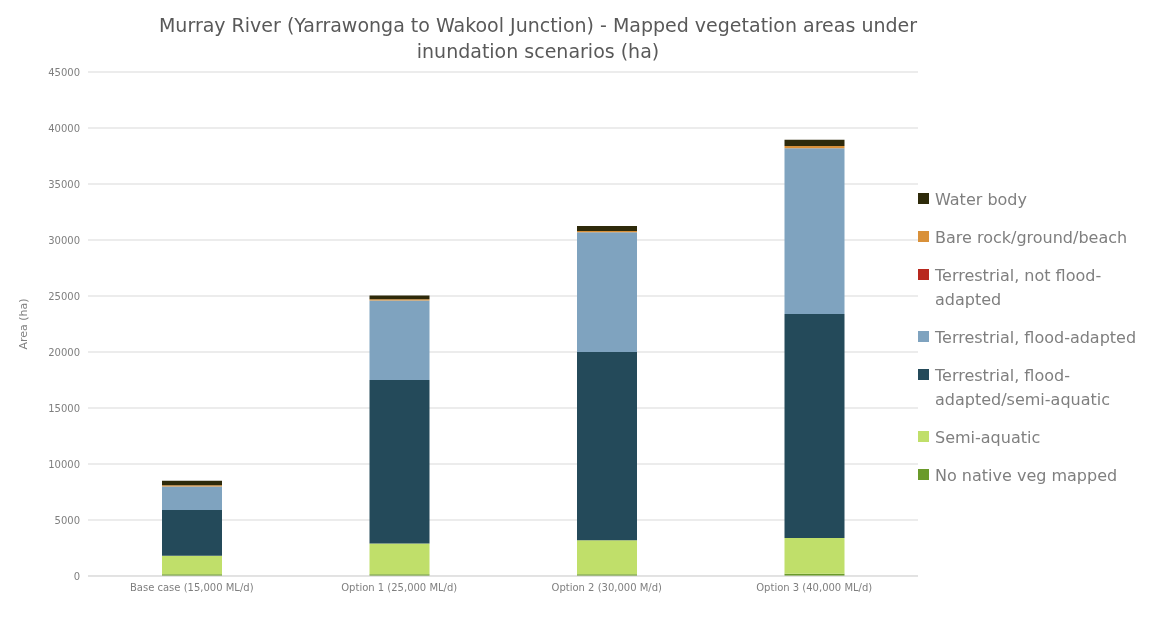  Describe the element at coordinates (1026, 475) in the screenshot. I see `legend-label: No native veg mapped` at that location.